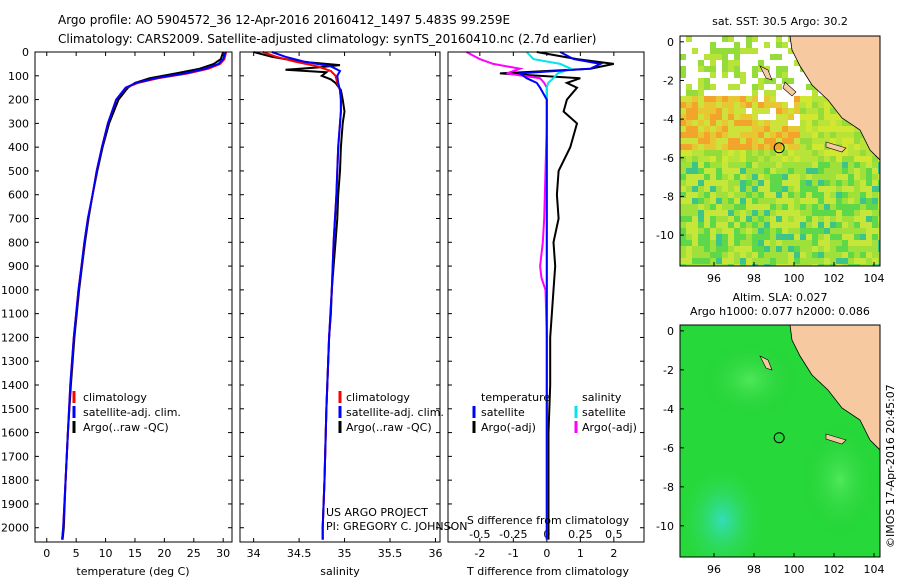 This screenshot has width=900, height=580. What do you see at coordinates (390, 553) in the screenshot?
I see `x-tick-label: 35.5` at bounding box center [390, 553].